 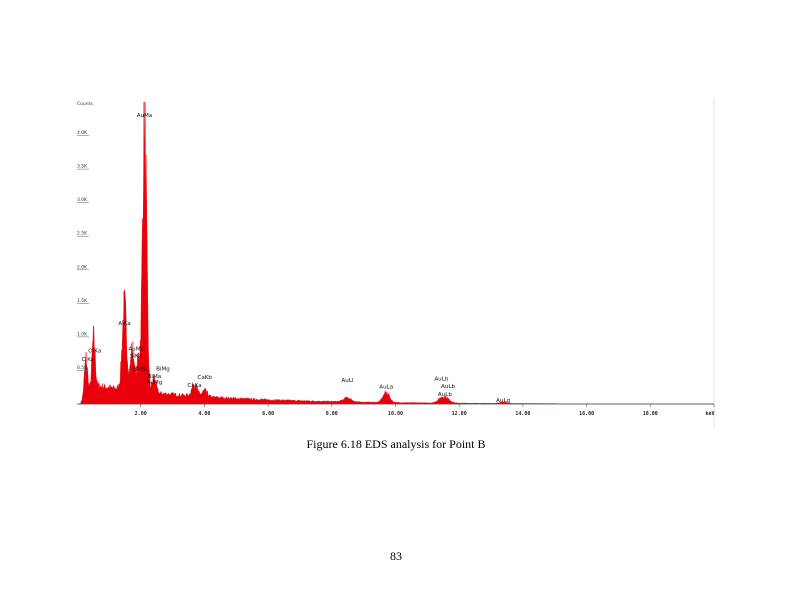 I want to click on peak-label-1: AlKa, so click(x=124, y=324).